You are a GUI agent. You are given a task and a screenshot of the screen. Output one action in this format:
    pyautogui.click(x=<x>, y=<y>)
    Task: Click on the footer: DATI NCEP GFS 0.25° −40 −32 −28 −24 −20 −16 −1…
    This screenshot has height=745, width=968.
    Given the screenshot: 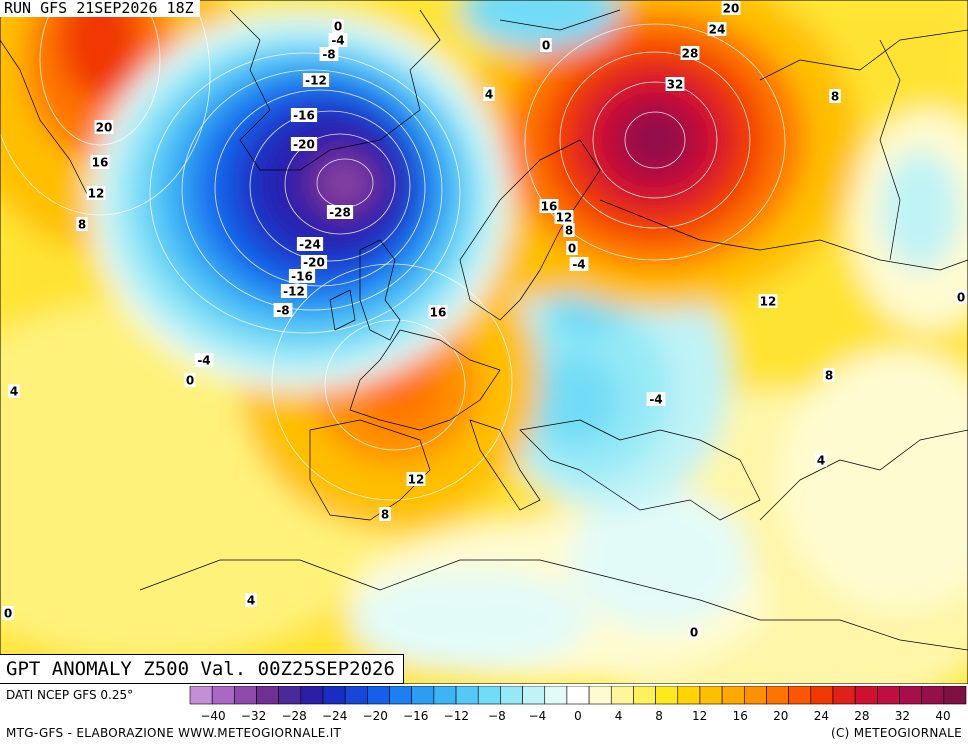 What is the action you would take?
    pyautogui.click(x=484, y=714)
    